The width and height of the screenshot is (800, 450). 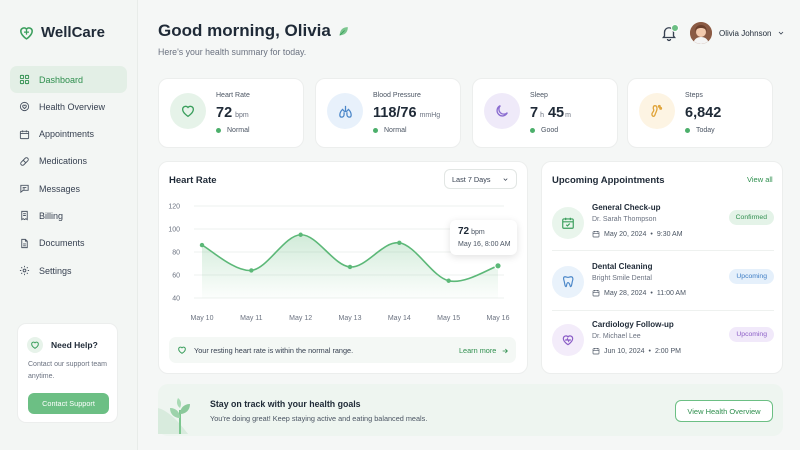 I want to click on help-header: Need Help?, so click(x=62, y=345).